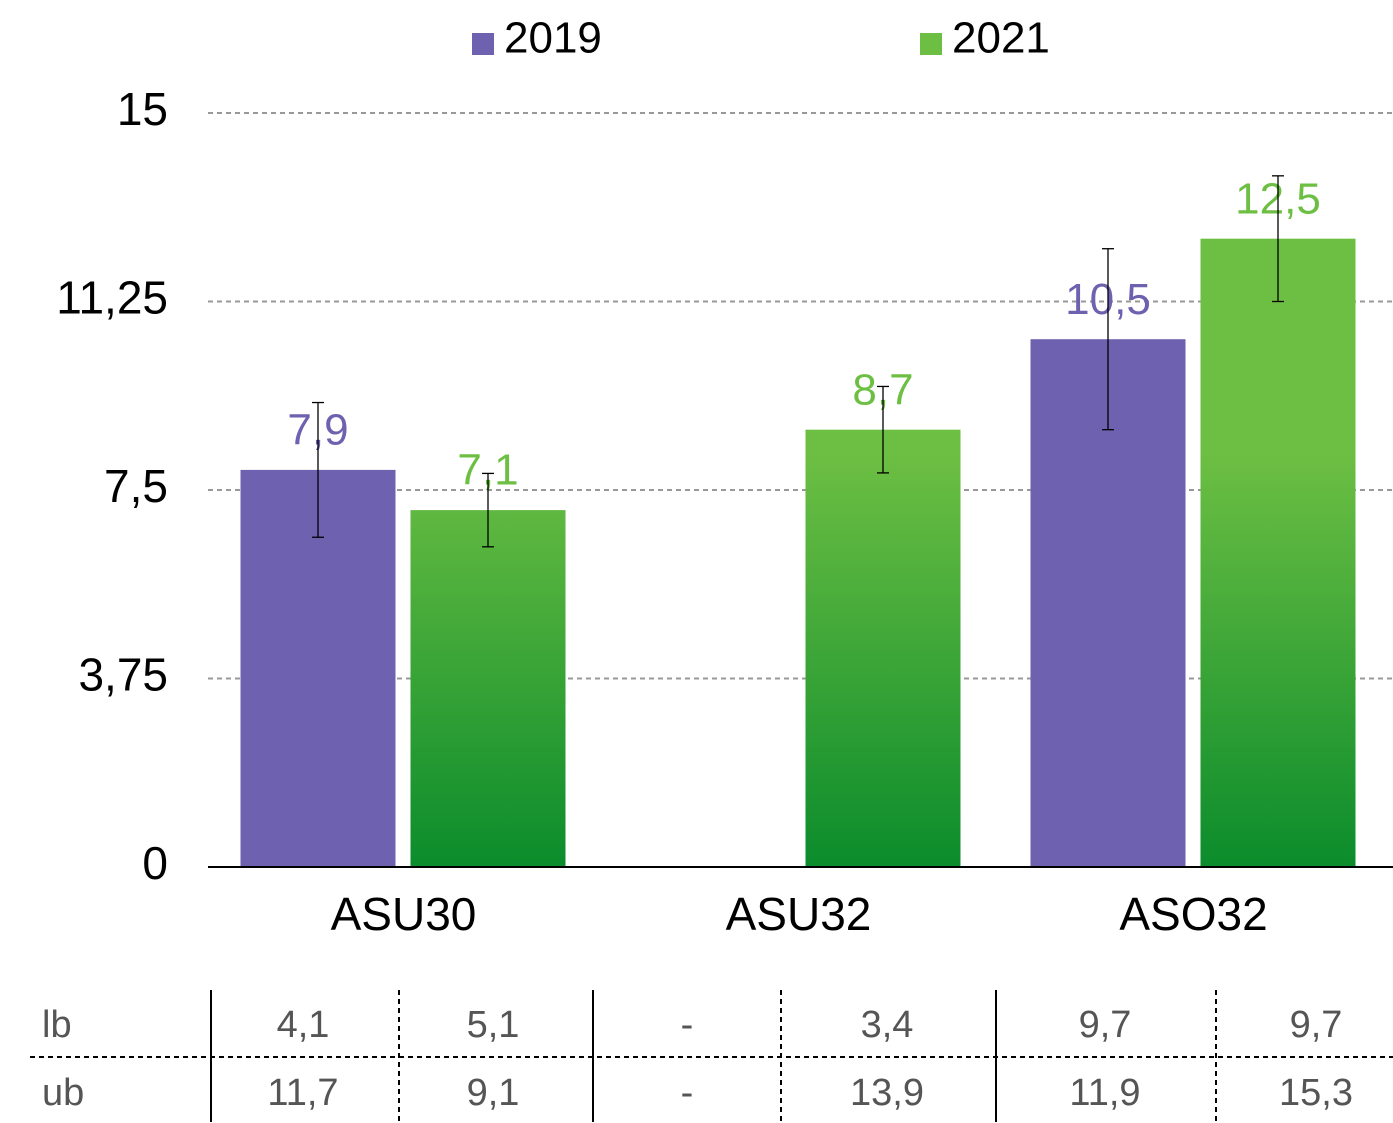  Describe the element at coordinates (1001, 38) in the screenshot. I see `legend-label: 2021` at that location.